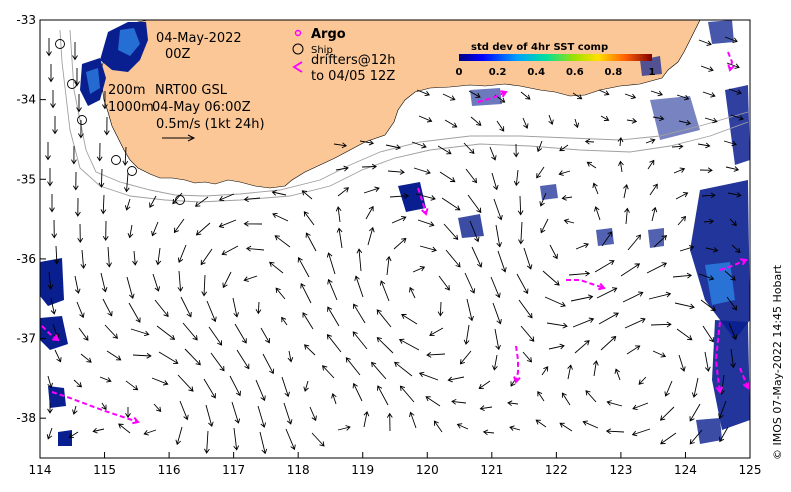 This screenshot has width=791, height=492. I want to click on drifter-legend-marker, so click(297, 67).